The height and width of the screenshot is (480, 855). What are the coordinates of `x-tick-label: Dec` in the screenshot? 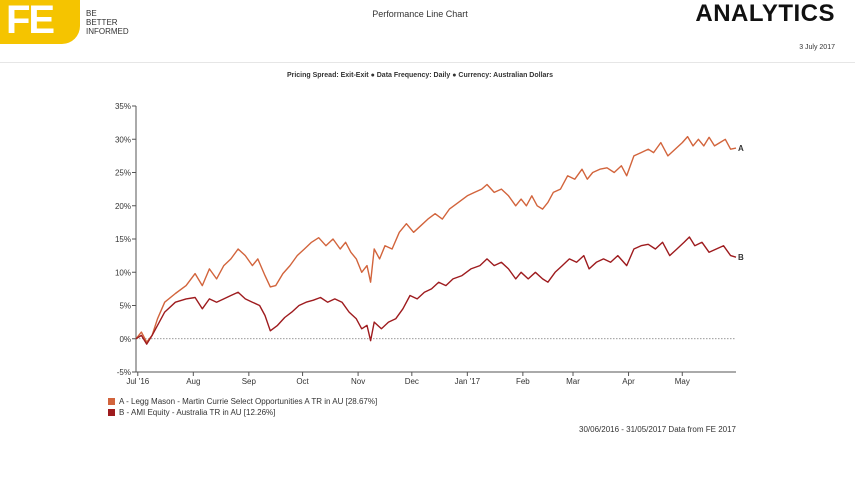 It's located at (412, 381).